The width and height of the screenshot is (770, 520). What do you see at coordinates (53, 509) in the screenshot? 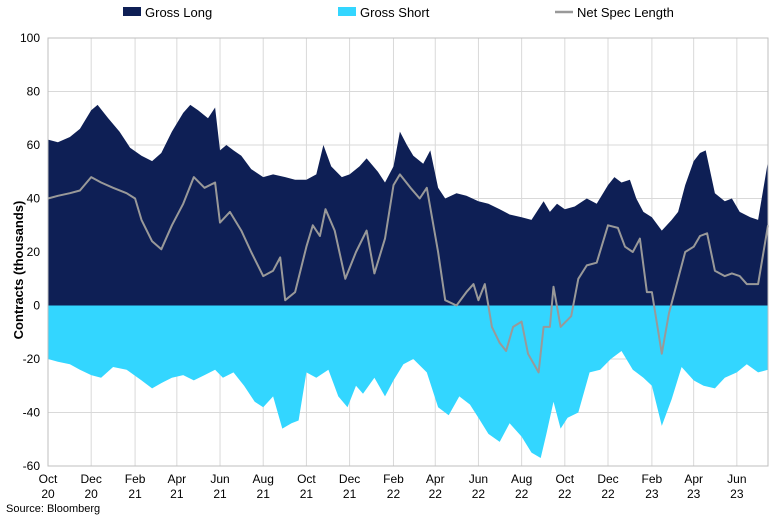
I see `source-note: Source: Bloomberg` at bounding box center [53, 509].